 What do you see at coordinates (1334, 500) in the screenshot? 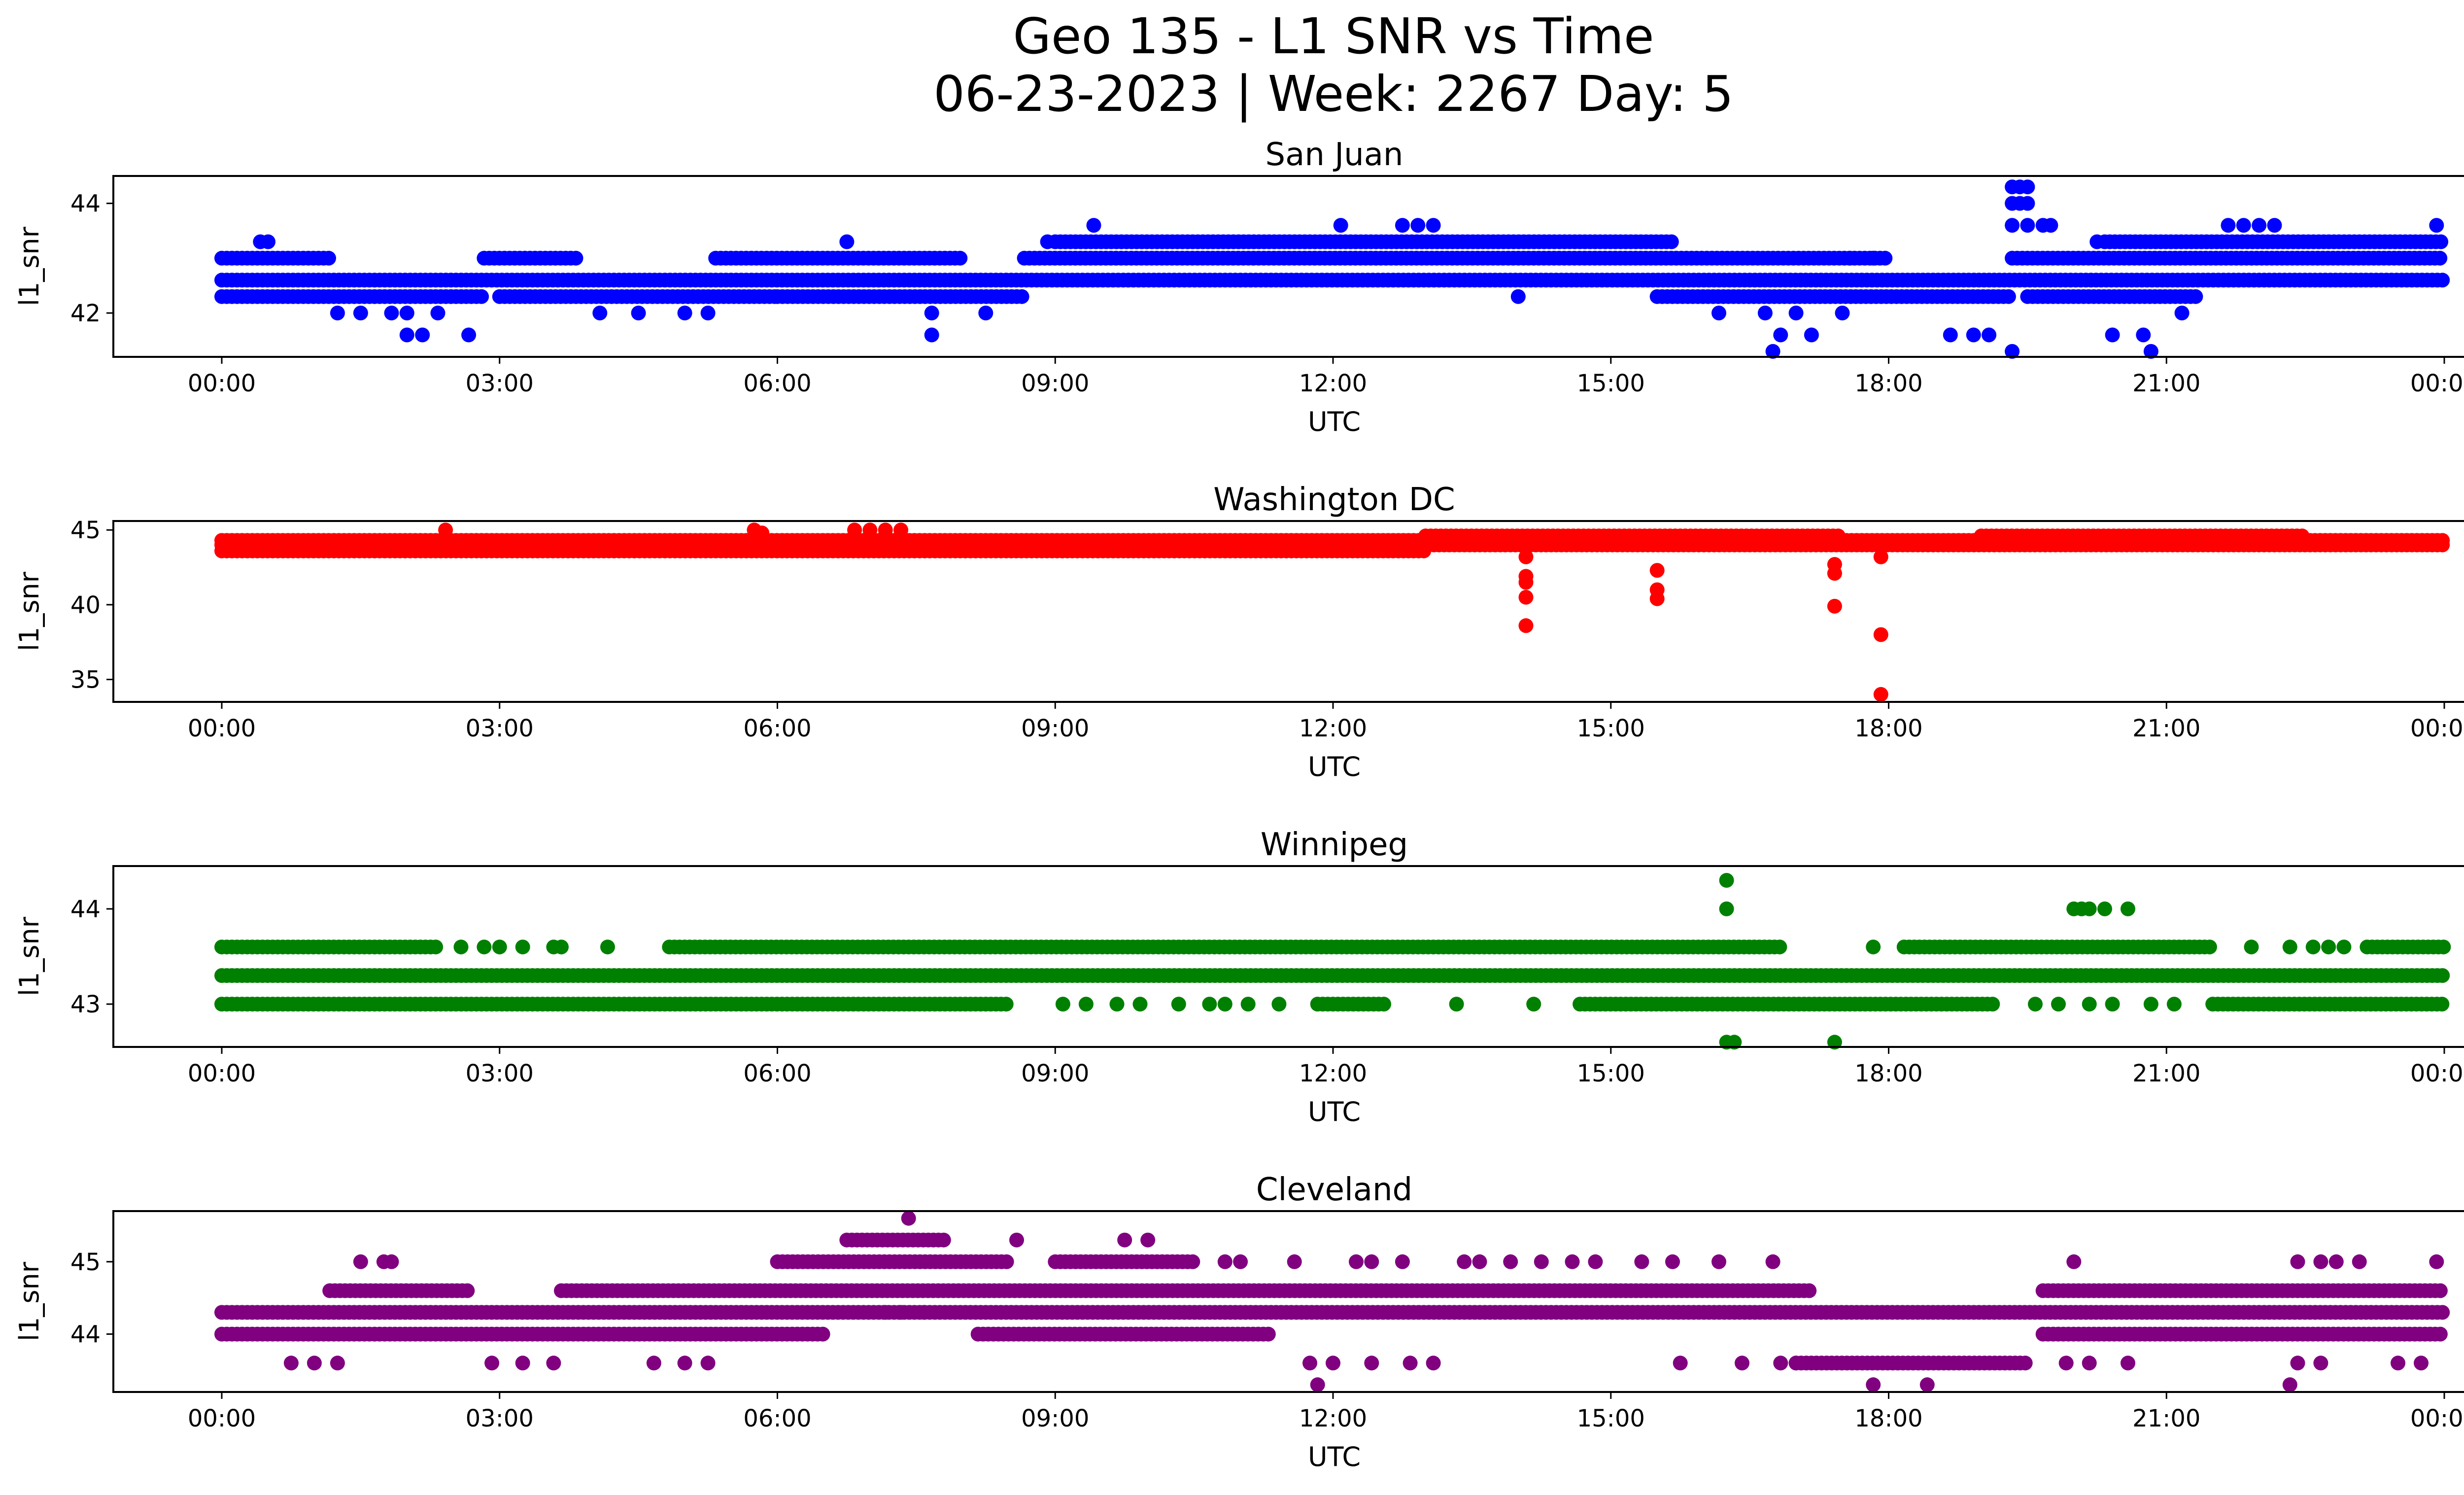
I see `subplot-title: Washington DC` at bounding box center [1334, 500].